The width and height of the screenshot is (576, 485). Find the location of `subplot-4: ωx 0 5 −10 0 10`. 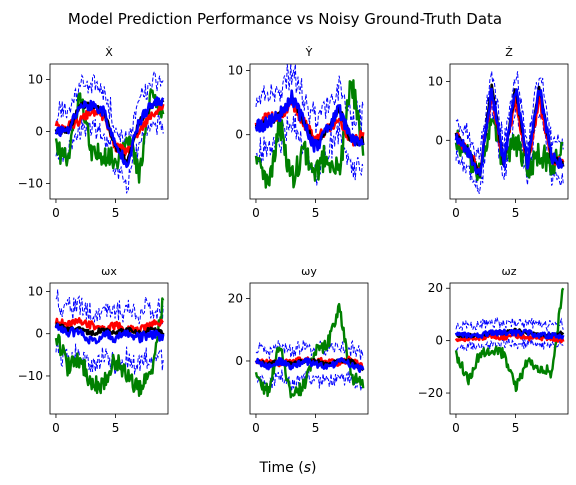

subplot-4: ωx 0 5 −10 0 10 is located at coordinates (93, 350).